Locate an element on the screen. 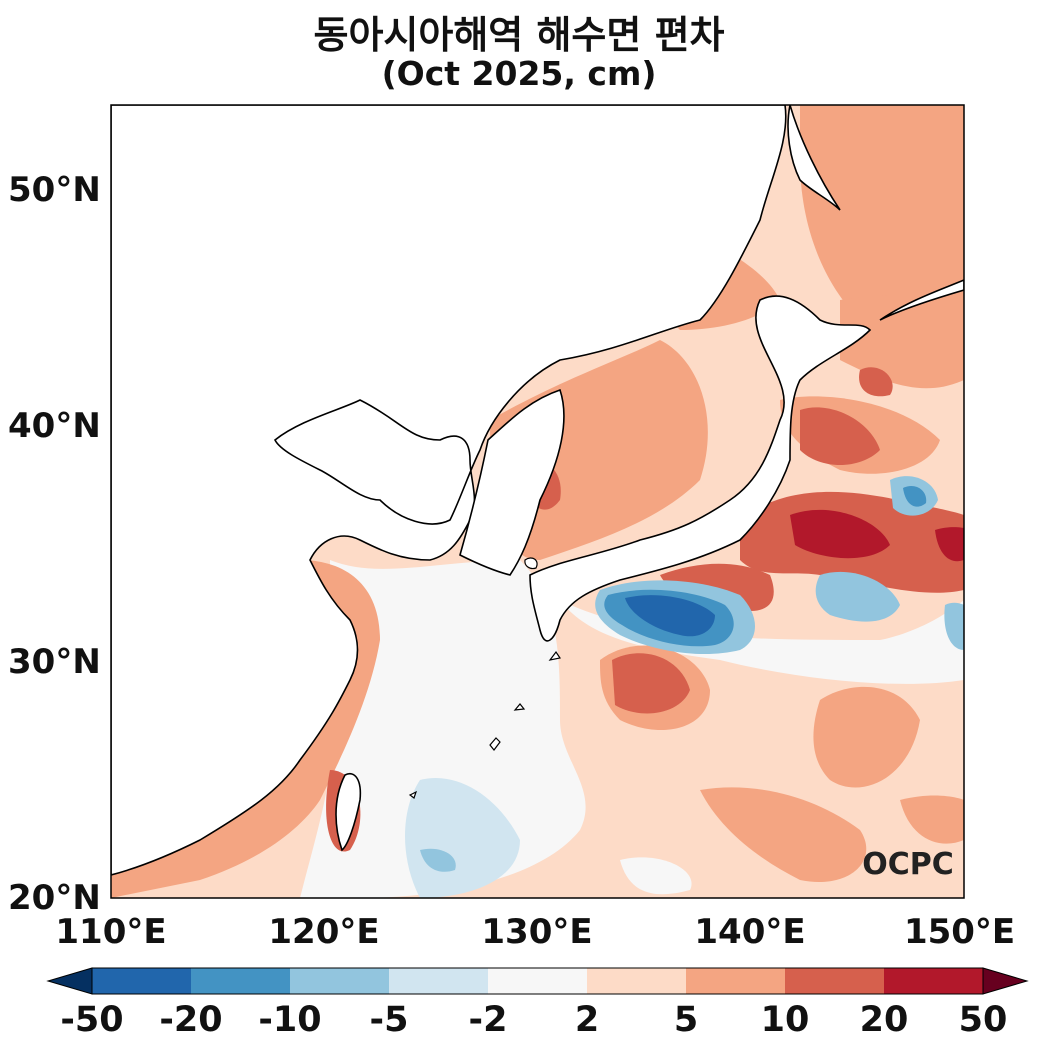 Image resolution: width=1038 pixels, height=1053 pixels. map-title: 동아시아해역 해수면 편차 is located at coordinates (519, 35).